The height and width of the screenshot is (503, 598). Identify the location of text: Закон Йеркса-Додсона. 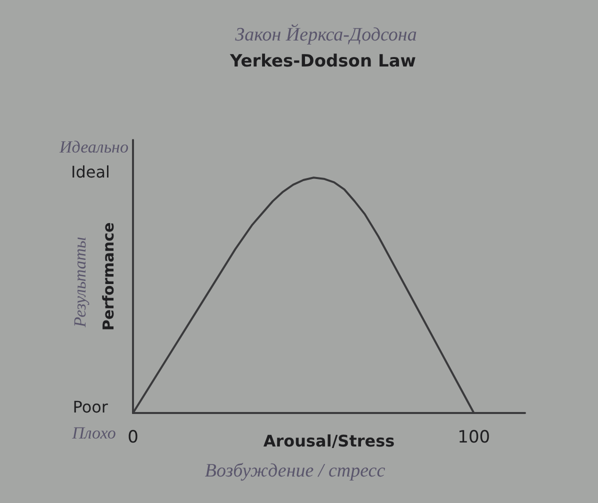
(326, 35).